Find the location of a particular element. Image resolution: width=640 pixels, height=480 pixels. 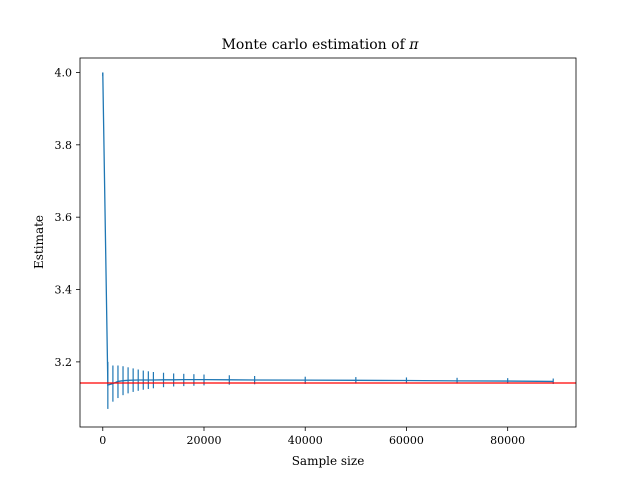

chart-title: Monte carlo estimation of π is located at coordinates (321, 45).